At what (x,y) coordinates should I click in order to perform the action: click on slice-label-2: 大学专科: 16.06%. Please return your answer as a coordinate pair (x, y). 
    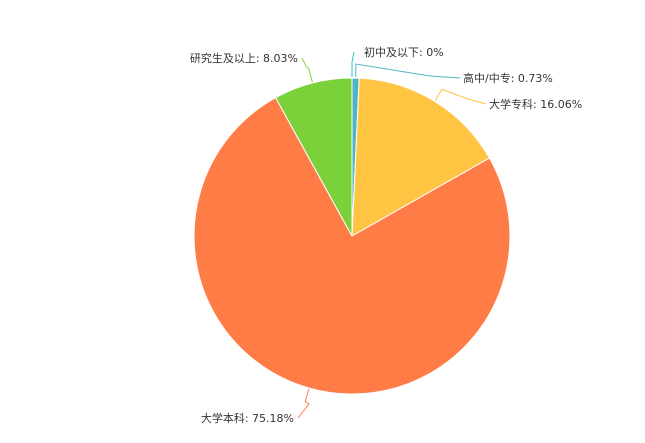
    Looking at the image, I should click on (535, 104).